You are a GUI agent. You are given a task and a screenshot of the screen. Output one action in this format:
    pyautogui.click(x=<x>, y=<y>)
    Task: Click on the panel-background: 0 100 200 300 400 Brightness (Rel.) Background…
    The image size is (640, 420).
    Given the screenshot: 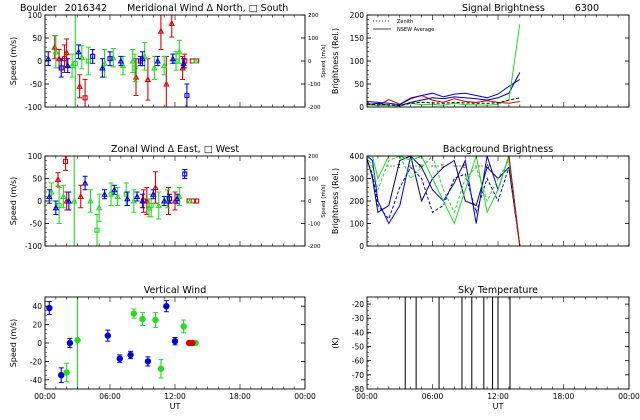 What is the action you would take?
    pyautogui.click(x=480, y=197)
    